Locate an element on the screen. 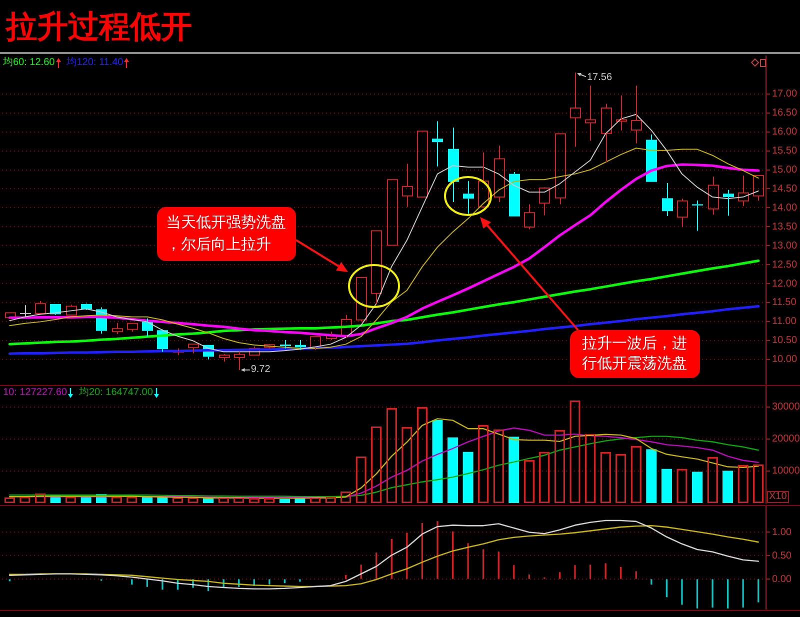 This screenshot has height=617, width=800. annotation: 拉升一波后，进行低开震荡洗盘 is located at coordinates (635, 354).